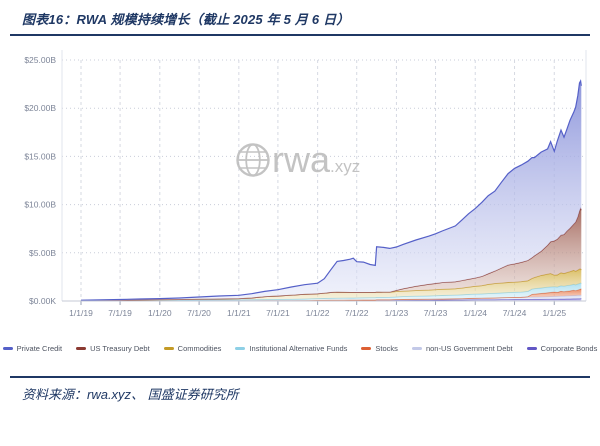 The height and width of the screenshot is (446, 600). What do you see at coordinates (316, 159) in the screenshot?
I see `watermark-text: rwa.xyz` at bounding box center [316, 159].